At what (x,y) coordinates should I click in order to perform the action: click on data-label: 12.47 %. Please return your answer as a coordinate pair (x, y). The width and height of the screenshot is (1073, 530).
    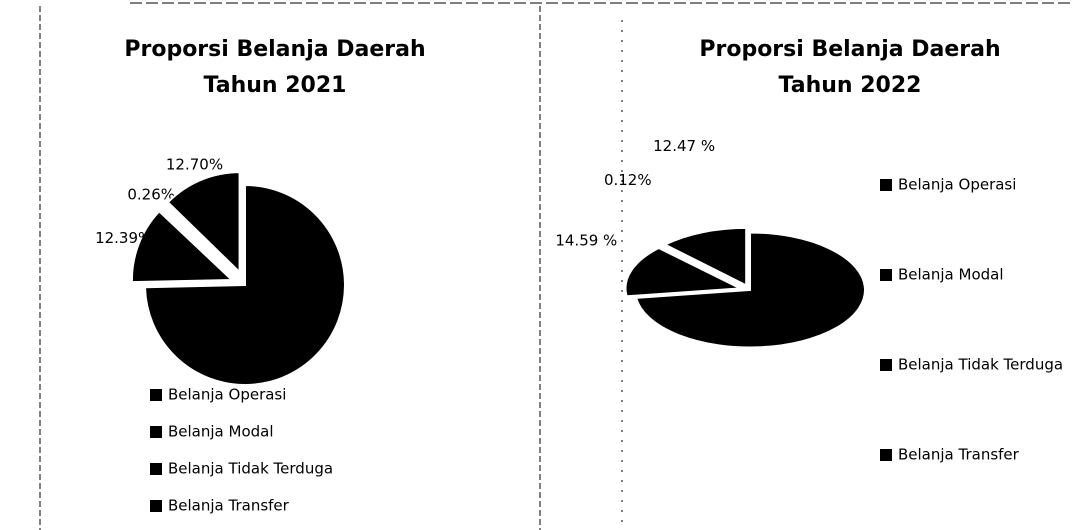
    Looking at the image, I should click on (684, 146).